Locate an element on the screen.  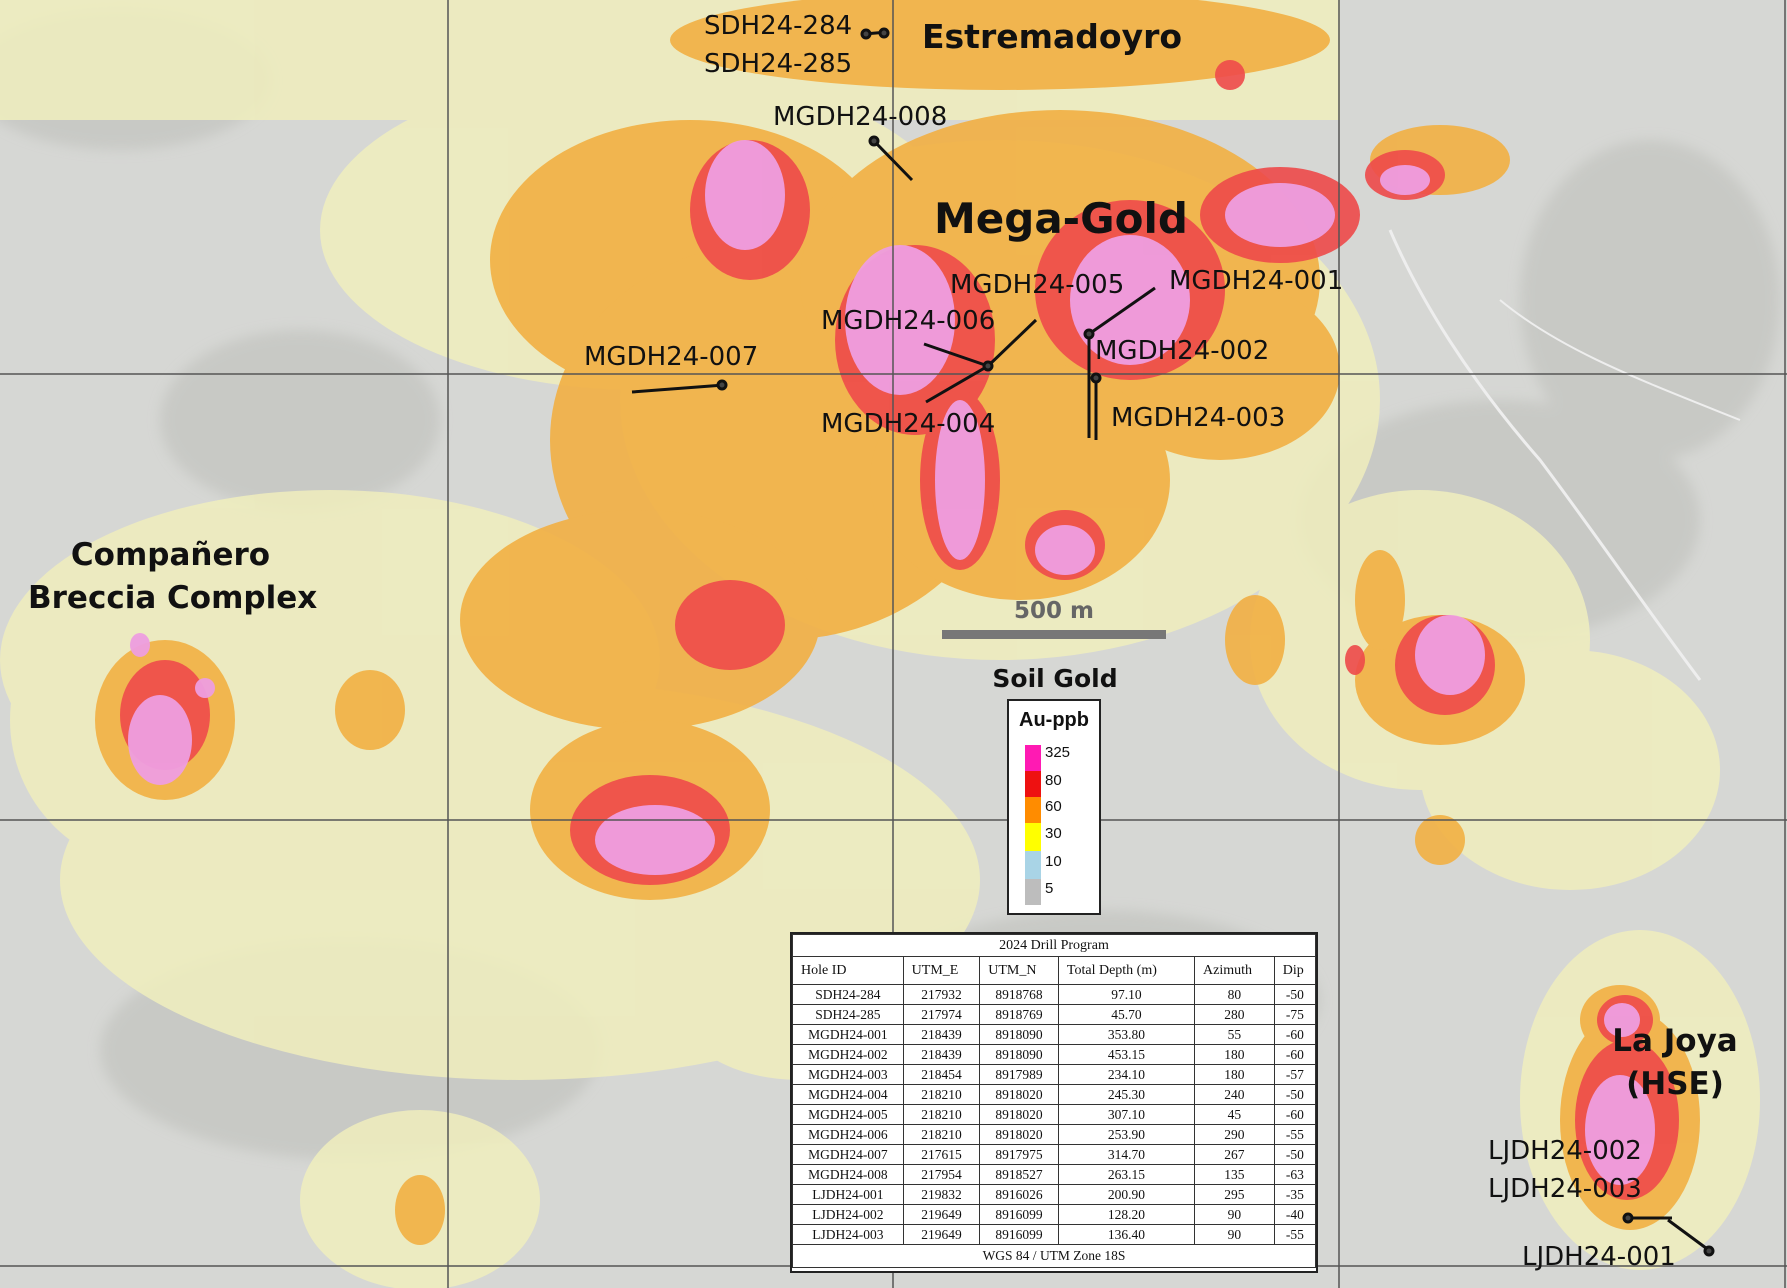
table-cell: 135 is located at coordinates (1234, 1174).